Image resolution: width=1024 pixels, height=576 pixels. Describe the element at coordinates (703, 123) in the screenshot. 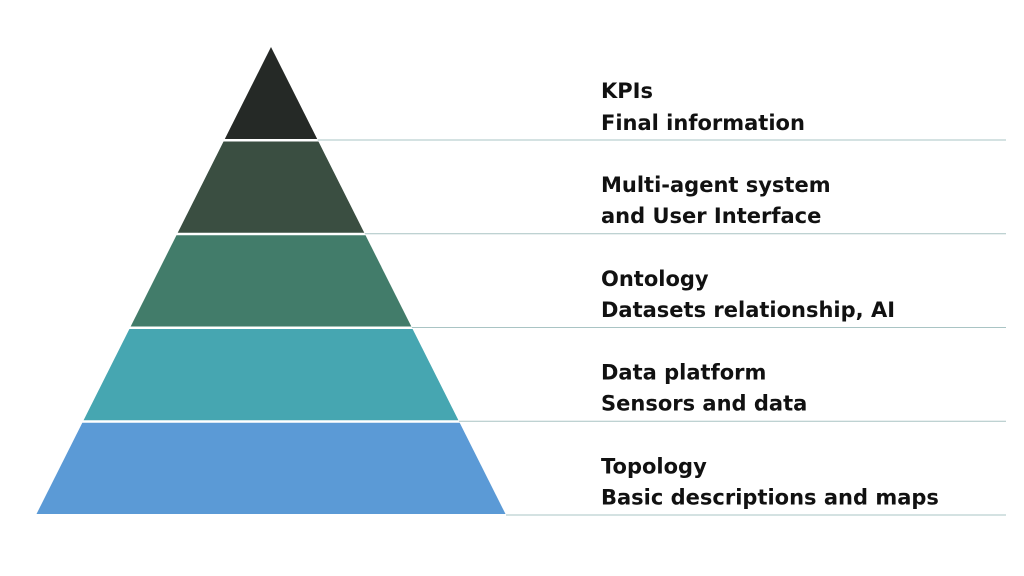

I see `level-subtitle: Final information` at that location.